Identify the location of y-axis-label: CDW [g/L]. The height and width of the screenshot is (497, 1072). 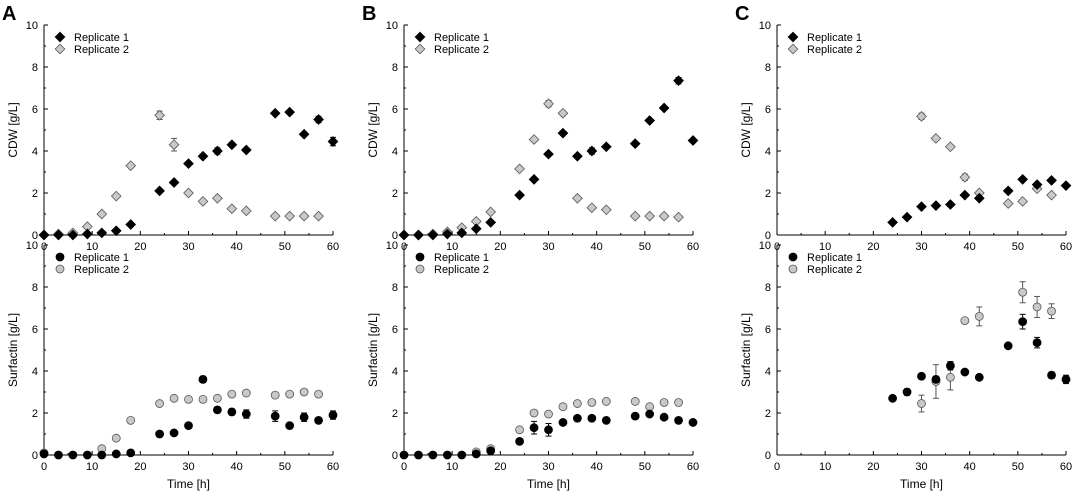
(746, 129).